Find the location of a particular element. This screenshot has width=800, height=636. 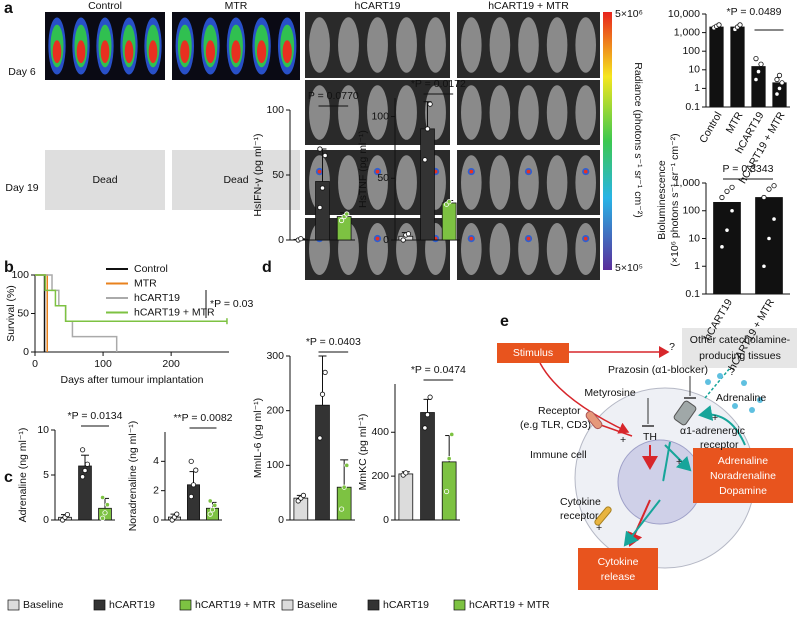

adrenaline-dots is located at coordinates (734, 393).